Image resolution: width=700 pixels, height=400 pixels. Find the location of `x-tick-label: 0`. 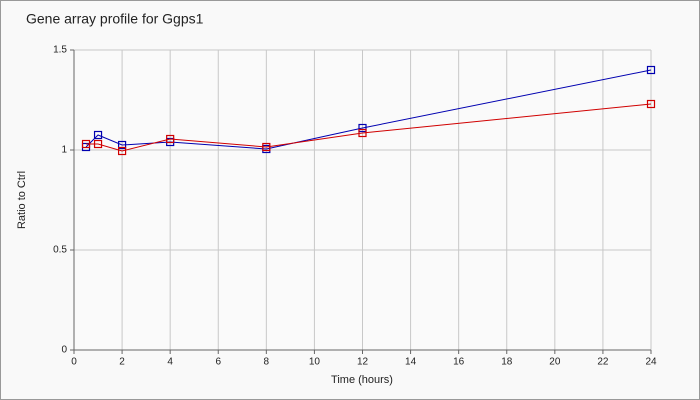

x-tick-label: 0 is located at coordinates (74, 362).